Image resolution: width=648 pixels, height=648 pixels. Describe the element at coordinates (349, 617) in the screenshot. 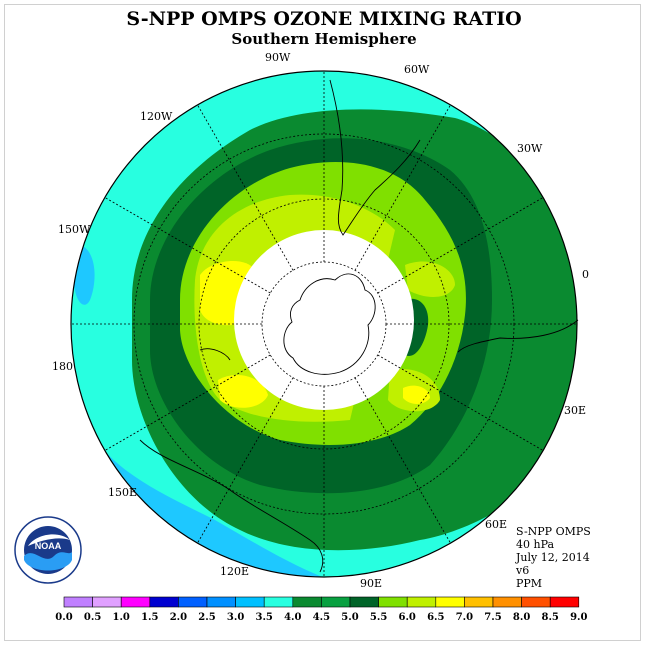

I see `colorbar-tick-label: 5.0` at that location.